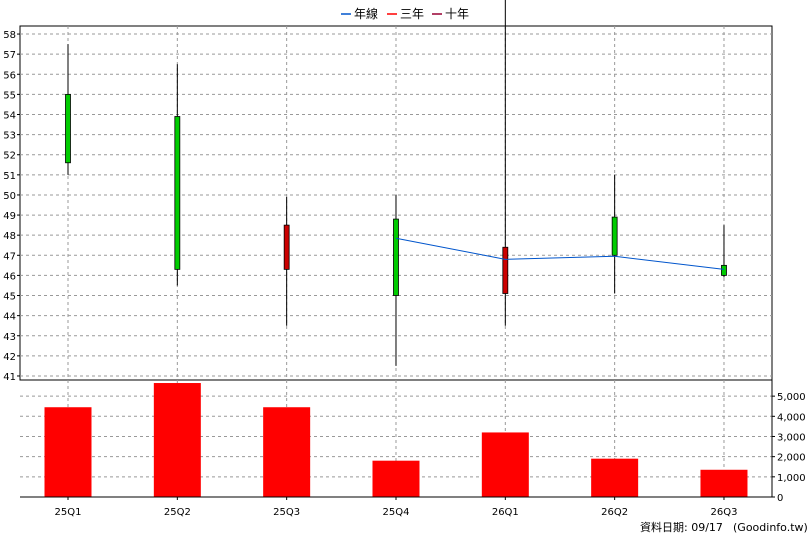 This screenshot has width=808, height=540. What do you see at coordinates (505, 270) in the screenshot?
I see `candle-body-26Q1` at bounding box center [505, 270].